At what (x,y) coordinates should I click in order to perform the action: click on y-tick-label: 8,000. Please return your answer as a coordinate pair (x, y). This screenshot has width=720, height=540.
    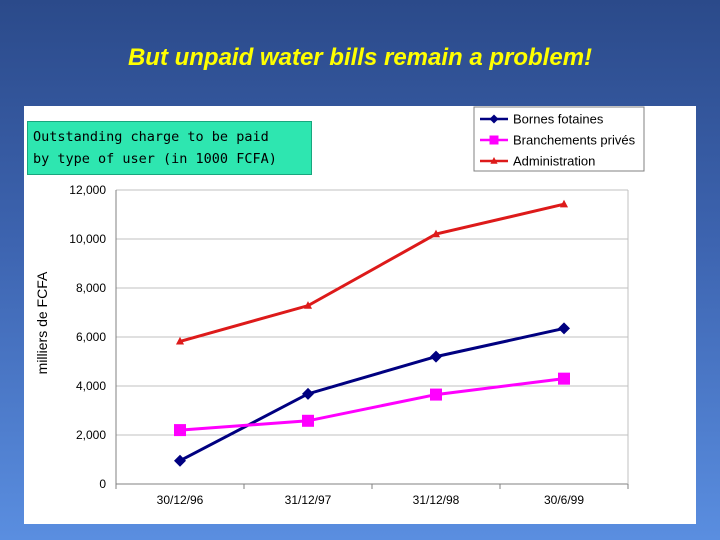
    Looking at the image, I should click on (91, 288).